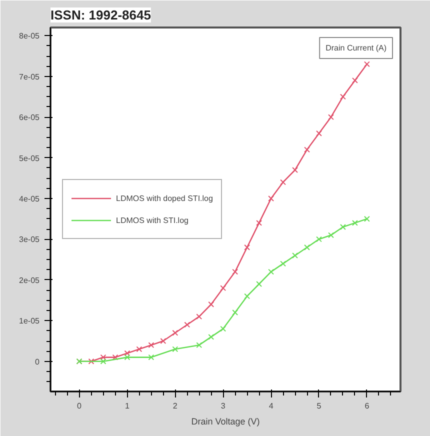 The width and height of the screenshot is (430, 436). What do you see at coordinates (127, 406) in the screenshot?
I see `x-tick-label: 1` at bounding box center [127, 406].